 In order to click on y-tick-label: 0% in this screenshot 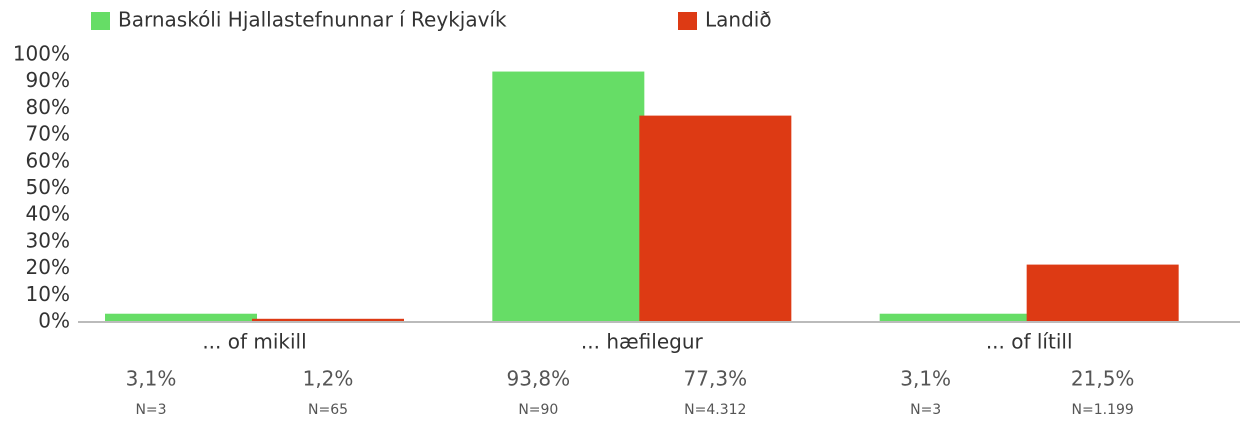, I will do `click(54, 321)`.